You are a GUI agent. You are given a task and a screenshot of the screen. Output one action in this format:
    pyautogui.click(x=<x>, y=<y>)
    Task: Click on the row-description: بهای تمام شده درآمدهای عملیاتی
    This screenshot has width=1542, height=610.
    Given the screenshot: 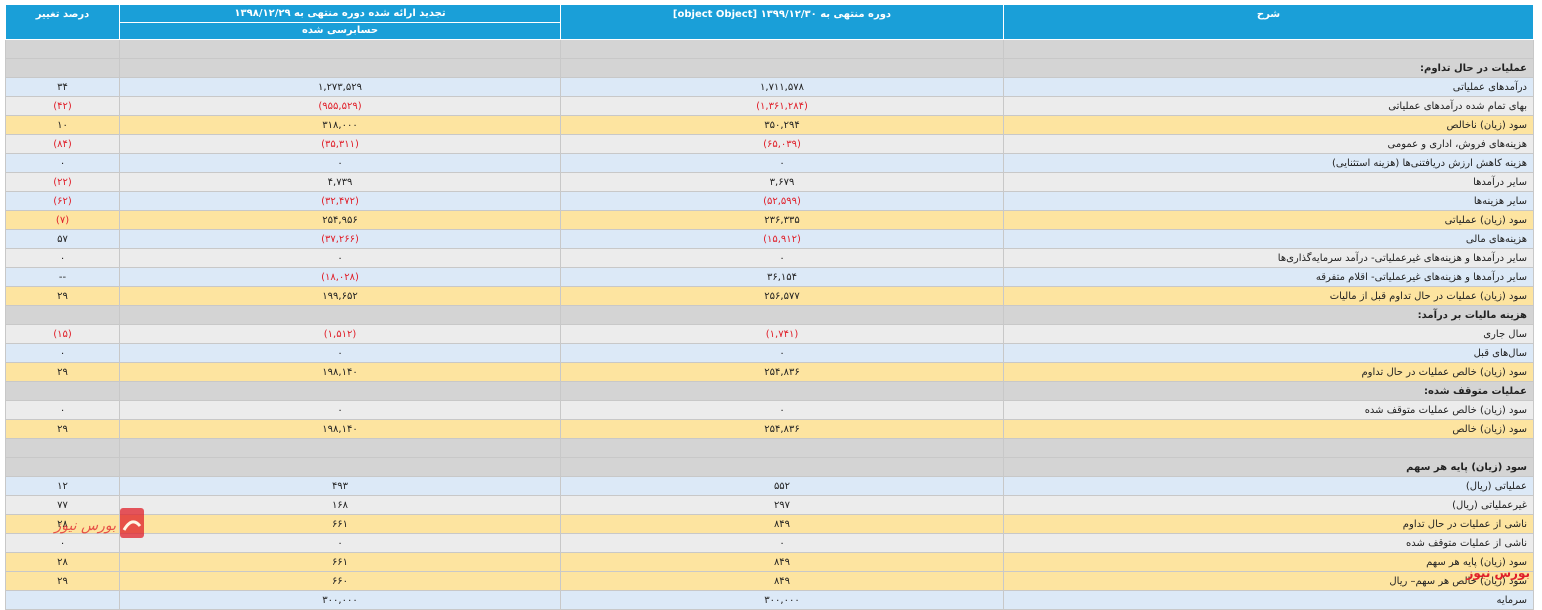 What is the action you would take?
    pyautogui.click(x=1268, y=106)
    